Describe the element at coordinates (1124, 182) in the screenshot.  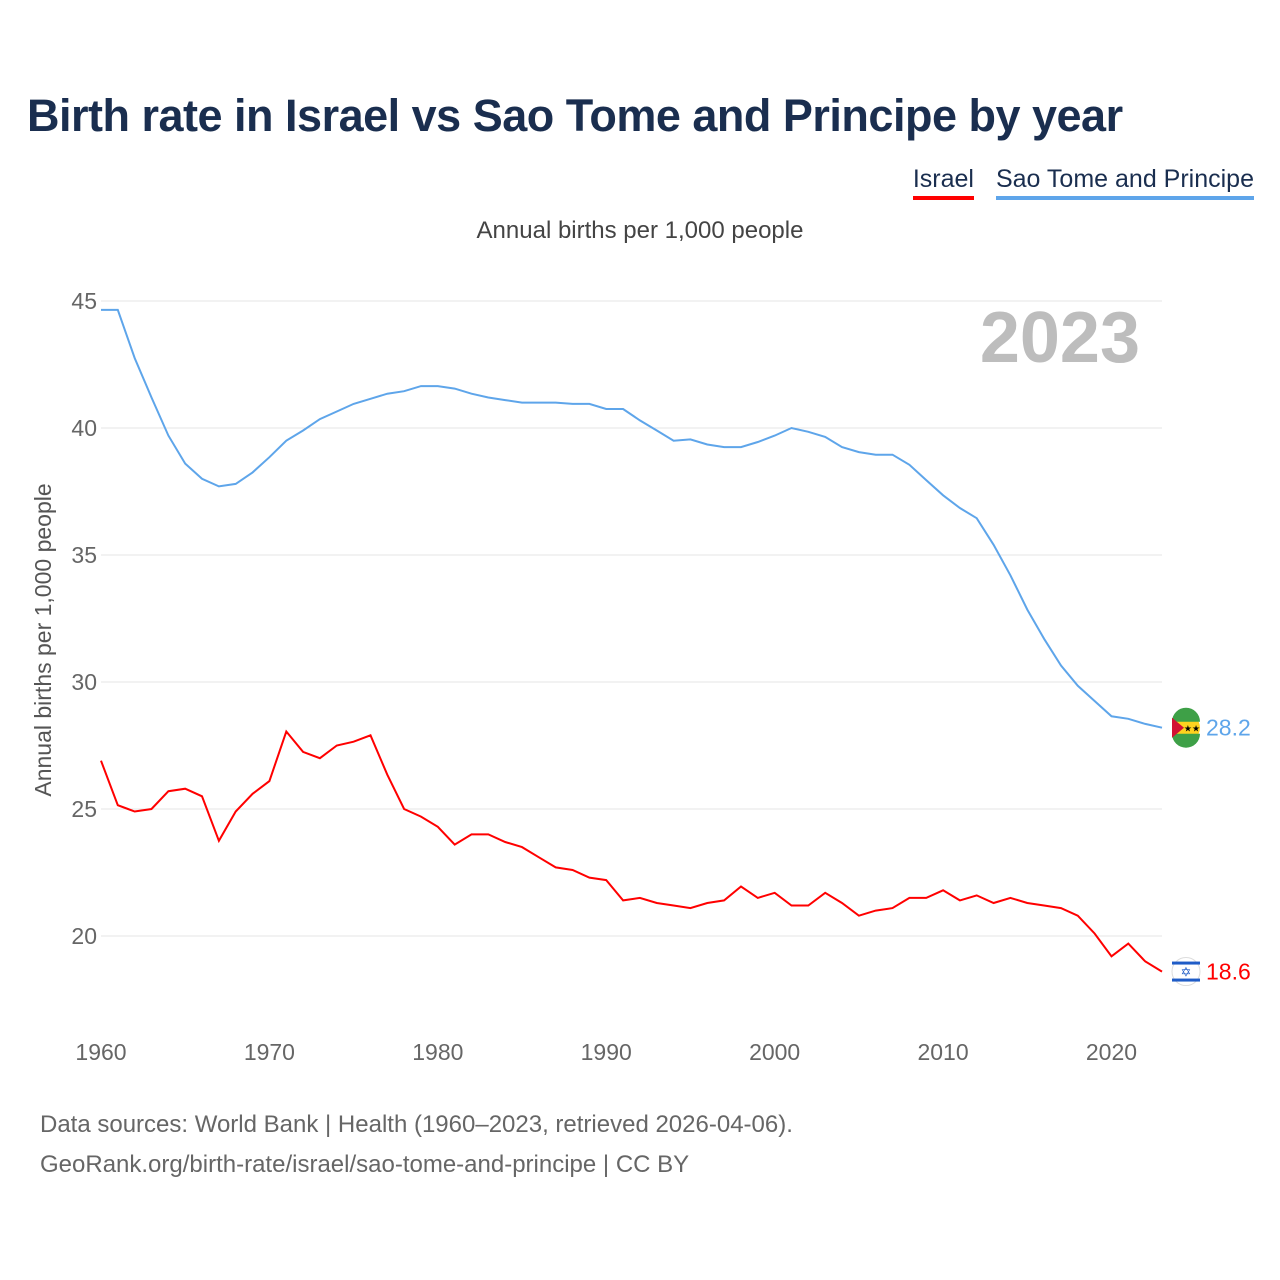
I see `legend-item-sao-tome: Sao Tome and Principe` at that location.